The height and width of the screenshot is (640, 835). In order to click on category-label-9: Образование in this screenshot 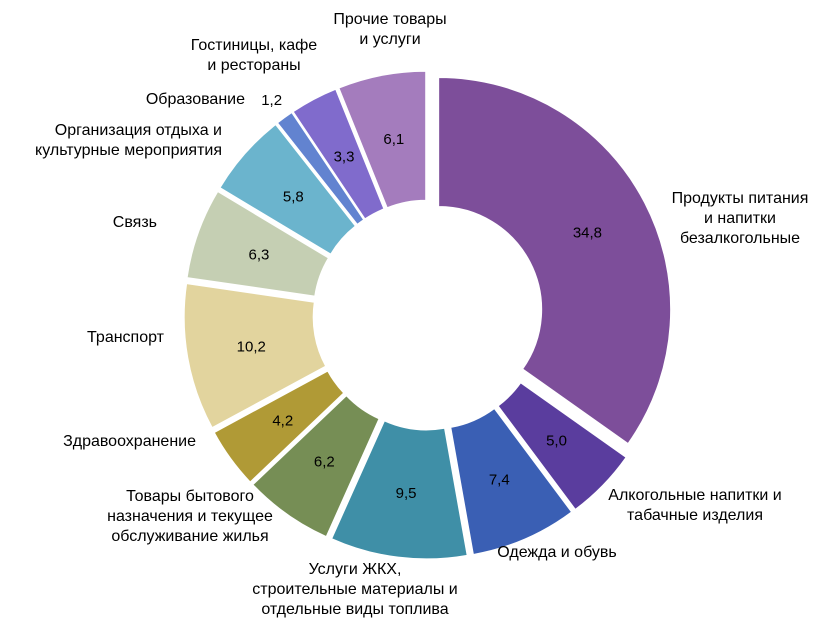, I will do `click(195, 99)`.